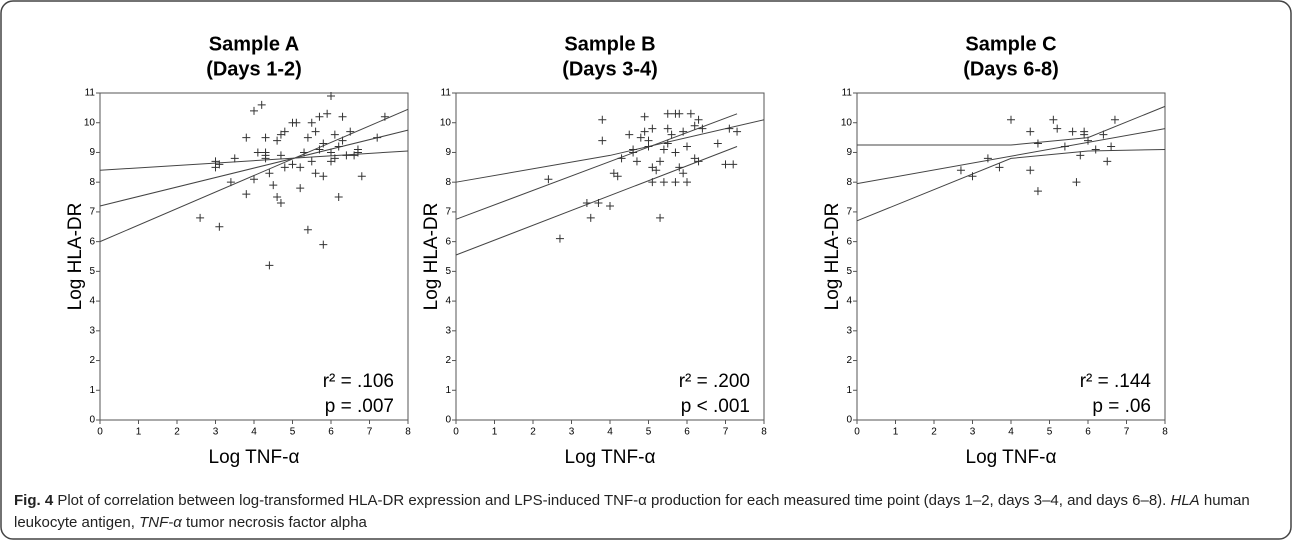 The width and height of the screenshot is (1292, 540). Describe the element at coordinates (609, 44) in the screenshot. I see `chart-title: Sample B` at that location.